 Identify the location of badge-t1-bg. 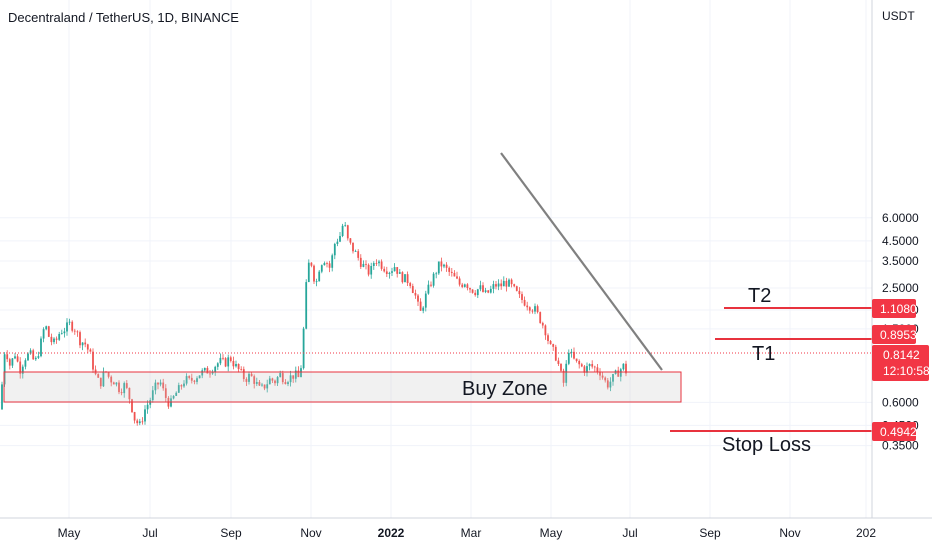
(894, 334).